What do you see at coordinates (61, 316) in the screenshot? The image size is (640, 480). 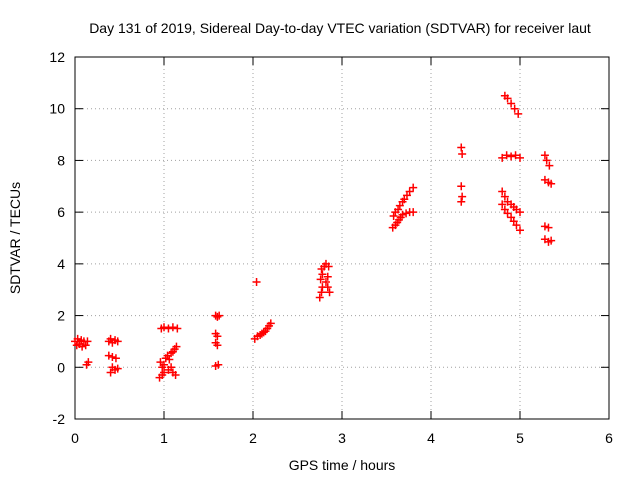 I see `y-tick-label: 2` at bounding box center [61, 316].